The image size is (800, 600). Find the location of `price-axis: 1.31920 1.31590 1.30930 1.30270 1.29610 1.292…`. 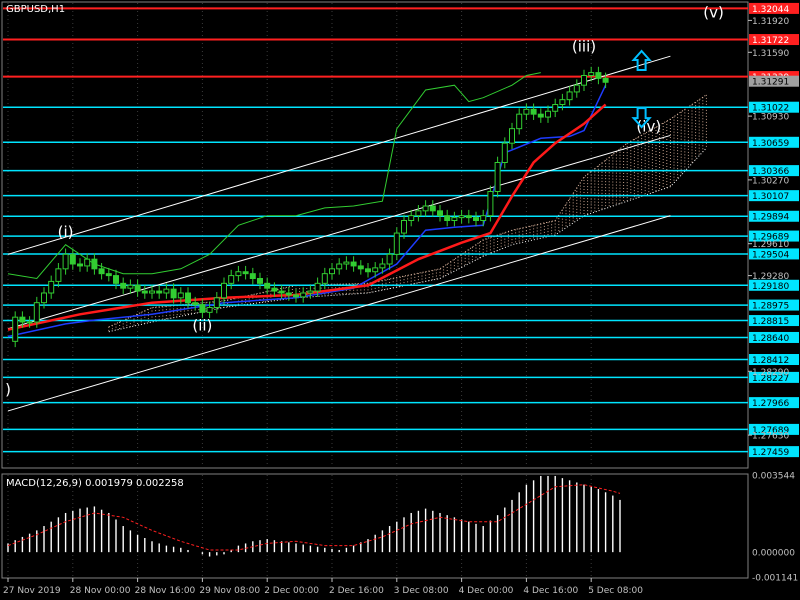

price-axis: 1.31920 1.31590 1.30930 1.30270 1.29610 1.292… is located at coordinates (768, 229).